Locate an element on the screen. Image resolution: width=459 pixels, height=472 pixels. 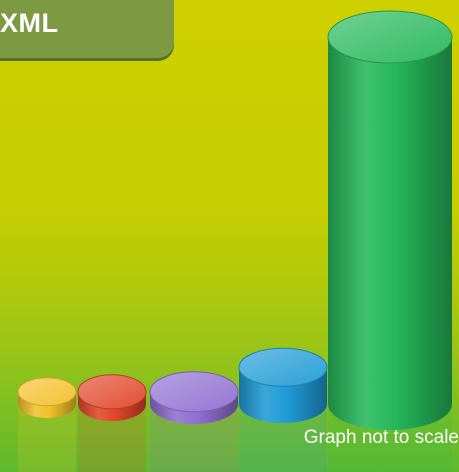
title-tab: XML is located at coordinates (87, 29).